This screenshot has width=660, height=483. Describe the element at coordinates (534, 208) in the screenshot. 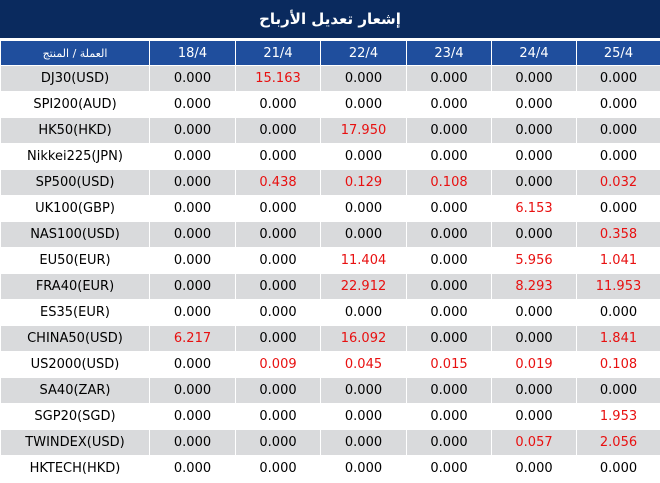

I see `dividend-value-cell: 6.153` at that location.